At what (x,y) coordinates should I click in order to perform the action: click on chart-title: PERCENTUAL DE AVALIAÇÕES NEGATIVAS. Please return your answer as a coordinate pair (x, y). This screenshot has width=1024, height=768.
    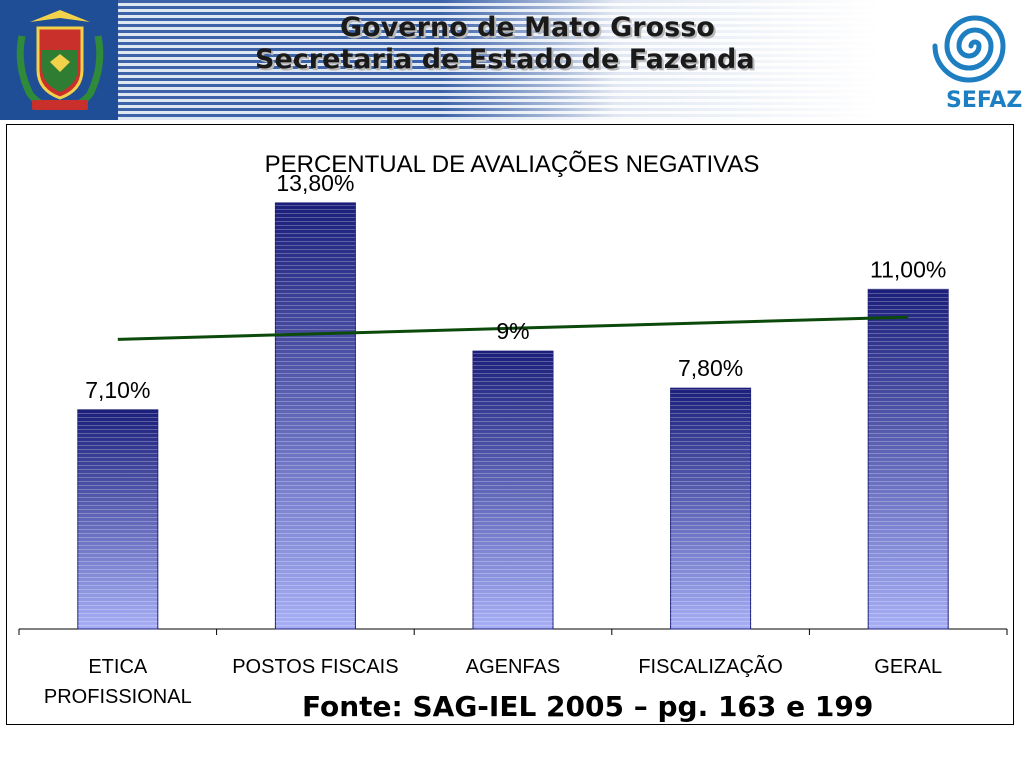
    Looking at the image, I should click on (512, 164).